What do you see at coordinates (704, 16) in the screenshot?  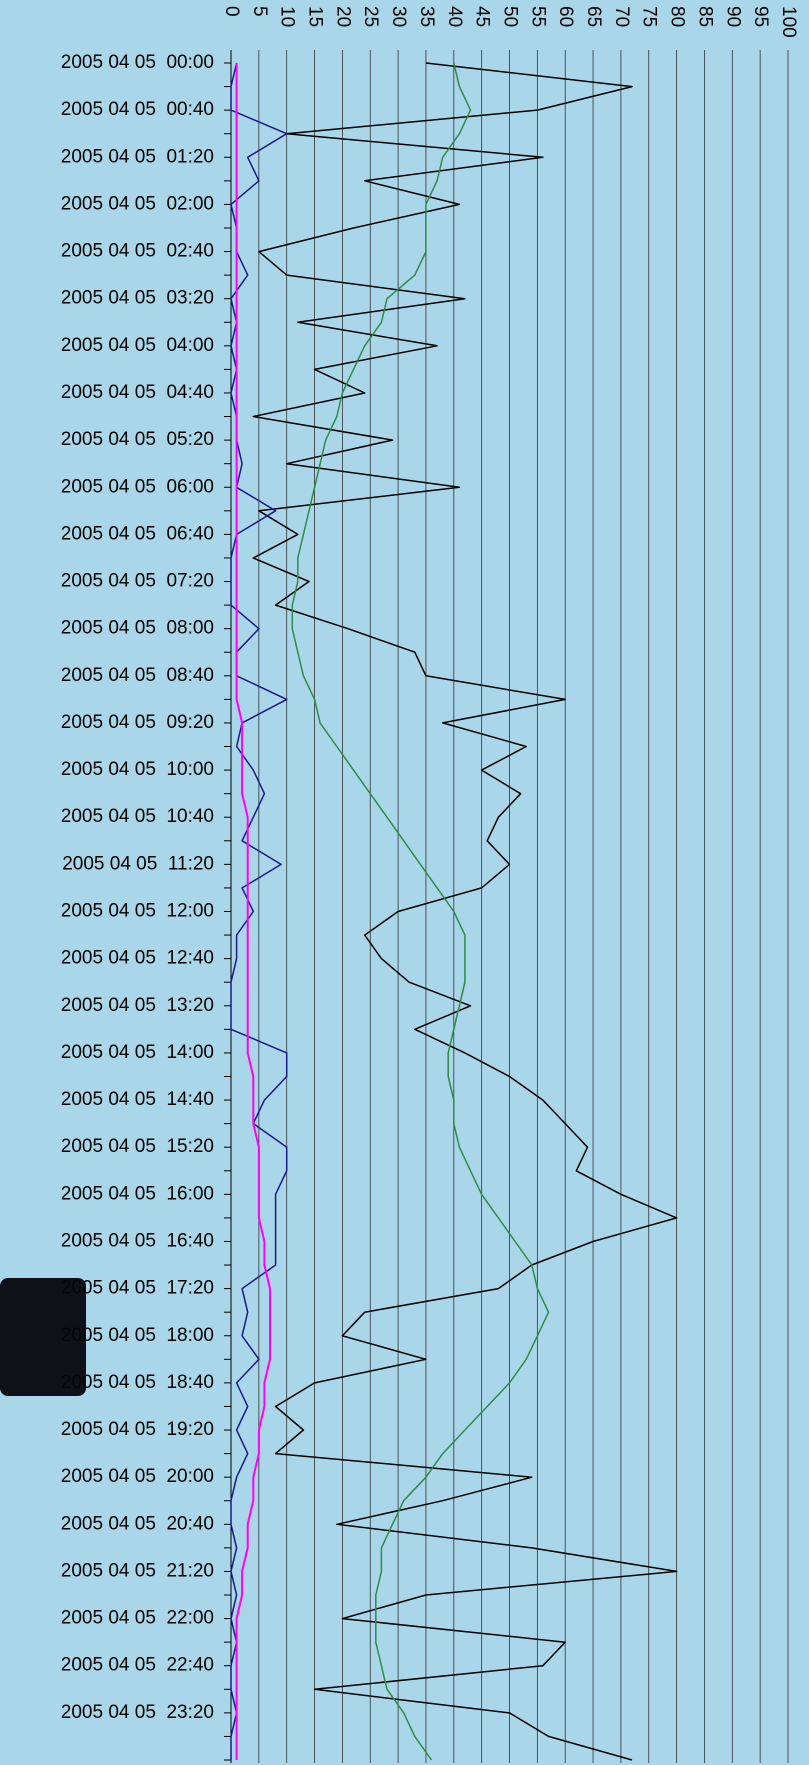 I see `value-tick-label: 85` at bounding box center [704, 16].